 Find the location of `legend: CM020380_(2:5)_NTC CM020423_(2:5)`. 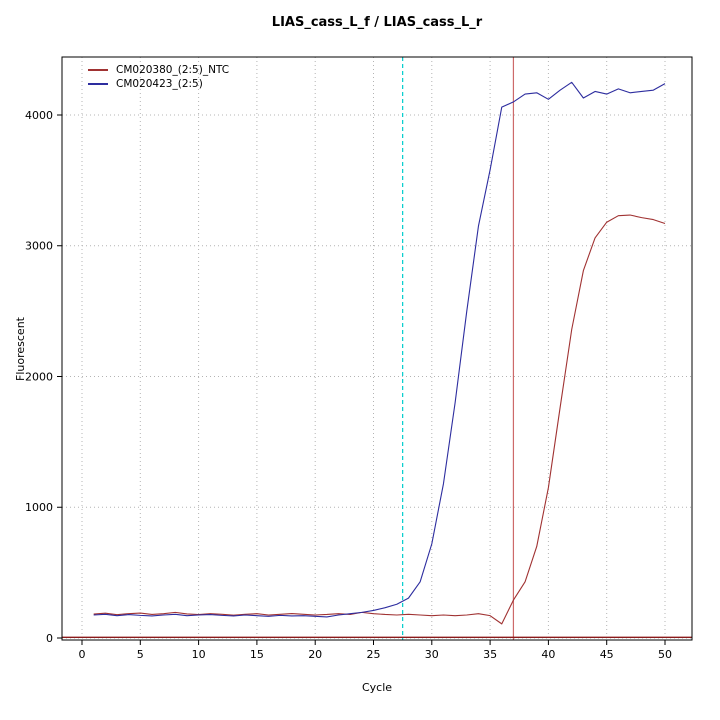

legend: CM020380_(2:5)_NTC CM020423_(2:5) is located at coordinates (158, 77).